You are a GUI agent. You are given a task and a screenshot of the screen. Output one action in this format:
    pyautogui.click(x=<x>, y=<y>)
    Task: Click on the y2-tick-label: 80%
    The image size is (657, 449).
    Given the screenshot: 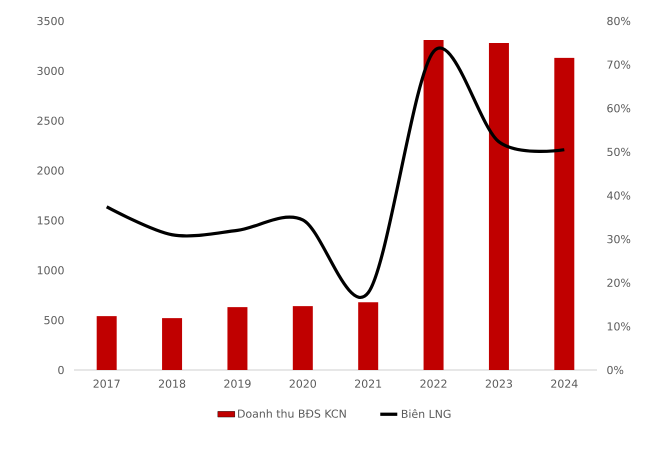 What is the action you would take?
    pyautogui.click(x=618, y=21)
    